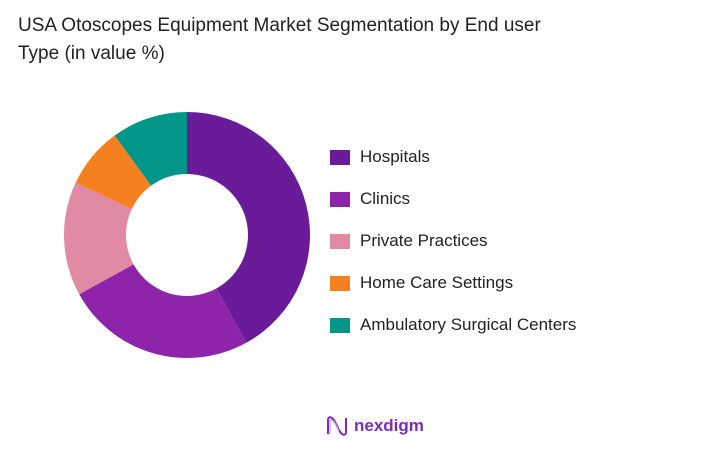  I want to click on brand-logo: nexdigm, so click(375, 426).